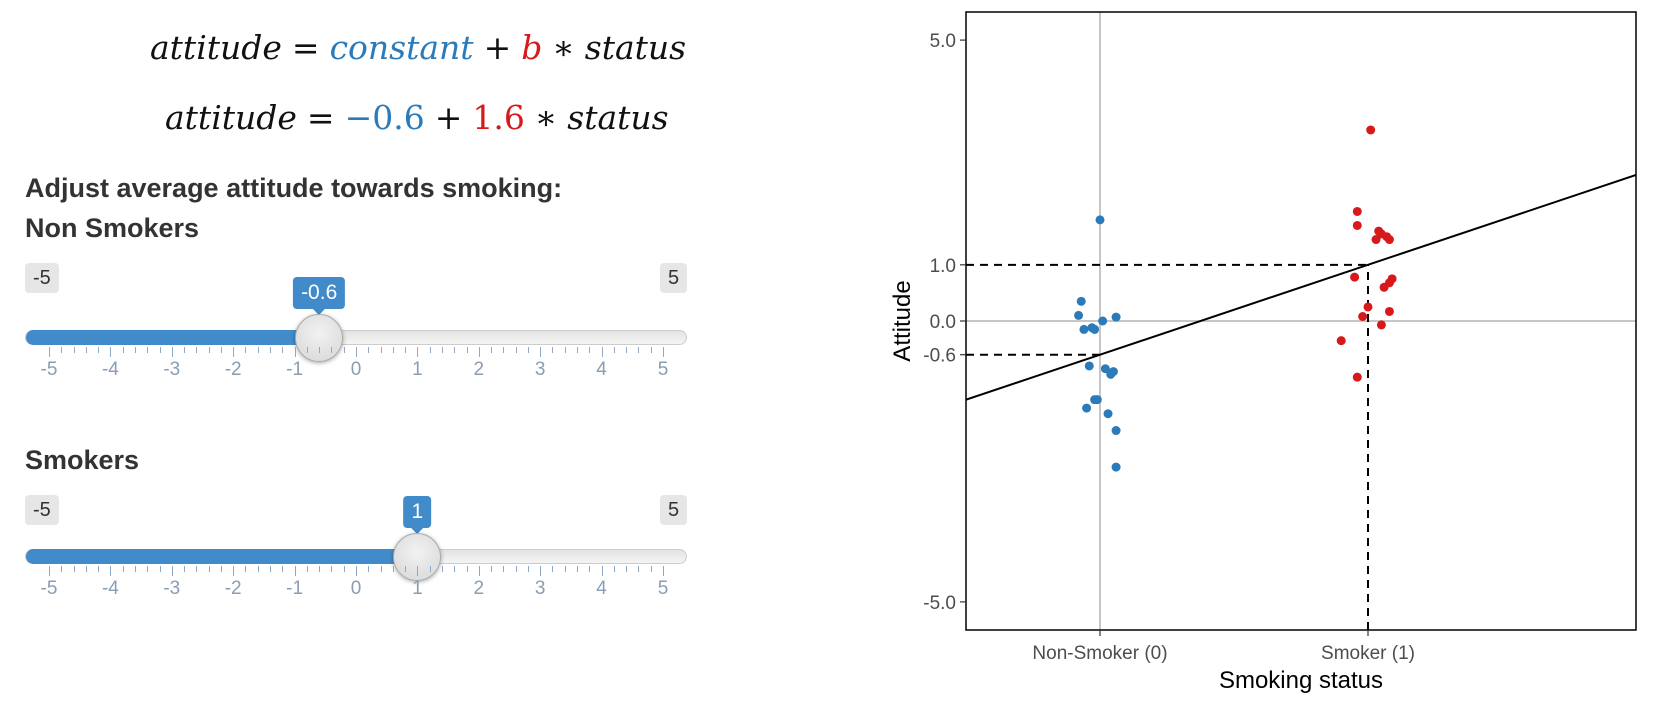  I want to click on slider-tick-label: 1, so click(417, 588).